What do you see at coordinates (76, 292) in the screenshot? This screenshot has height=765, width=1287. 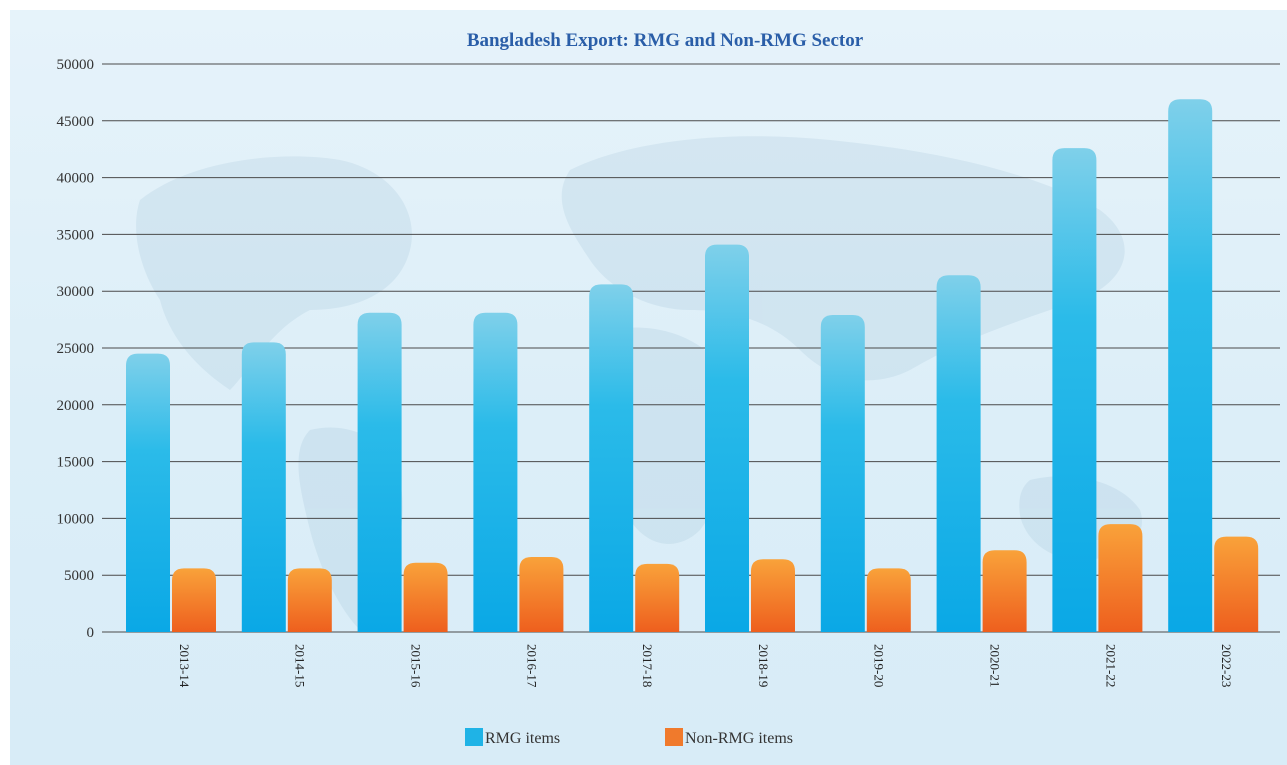 I see `y-tick-label: 30000` at bounding box center [76, 292].